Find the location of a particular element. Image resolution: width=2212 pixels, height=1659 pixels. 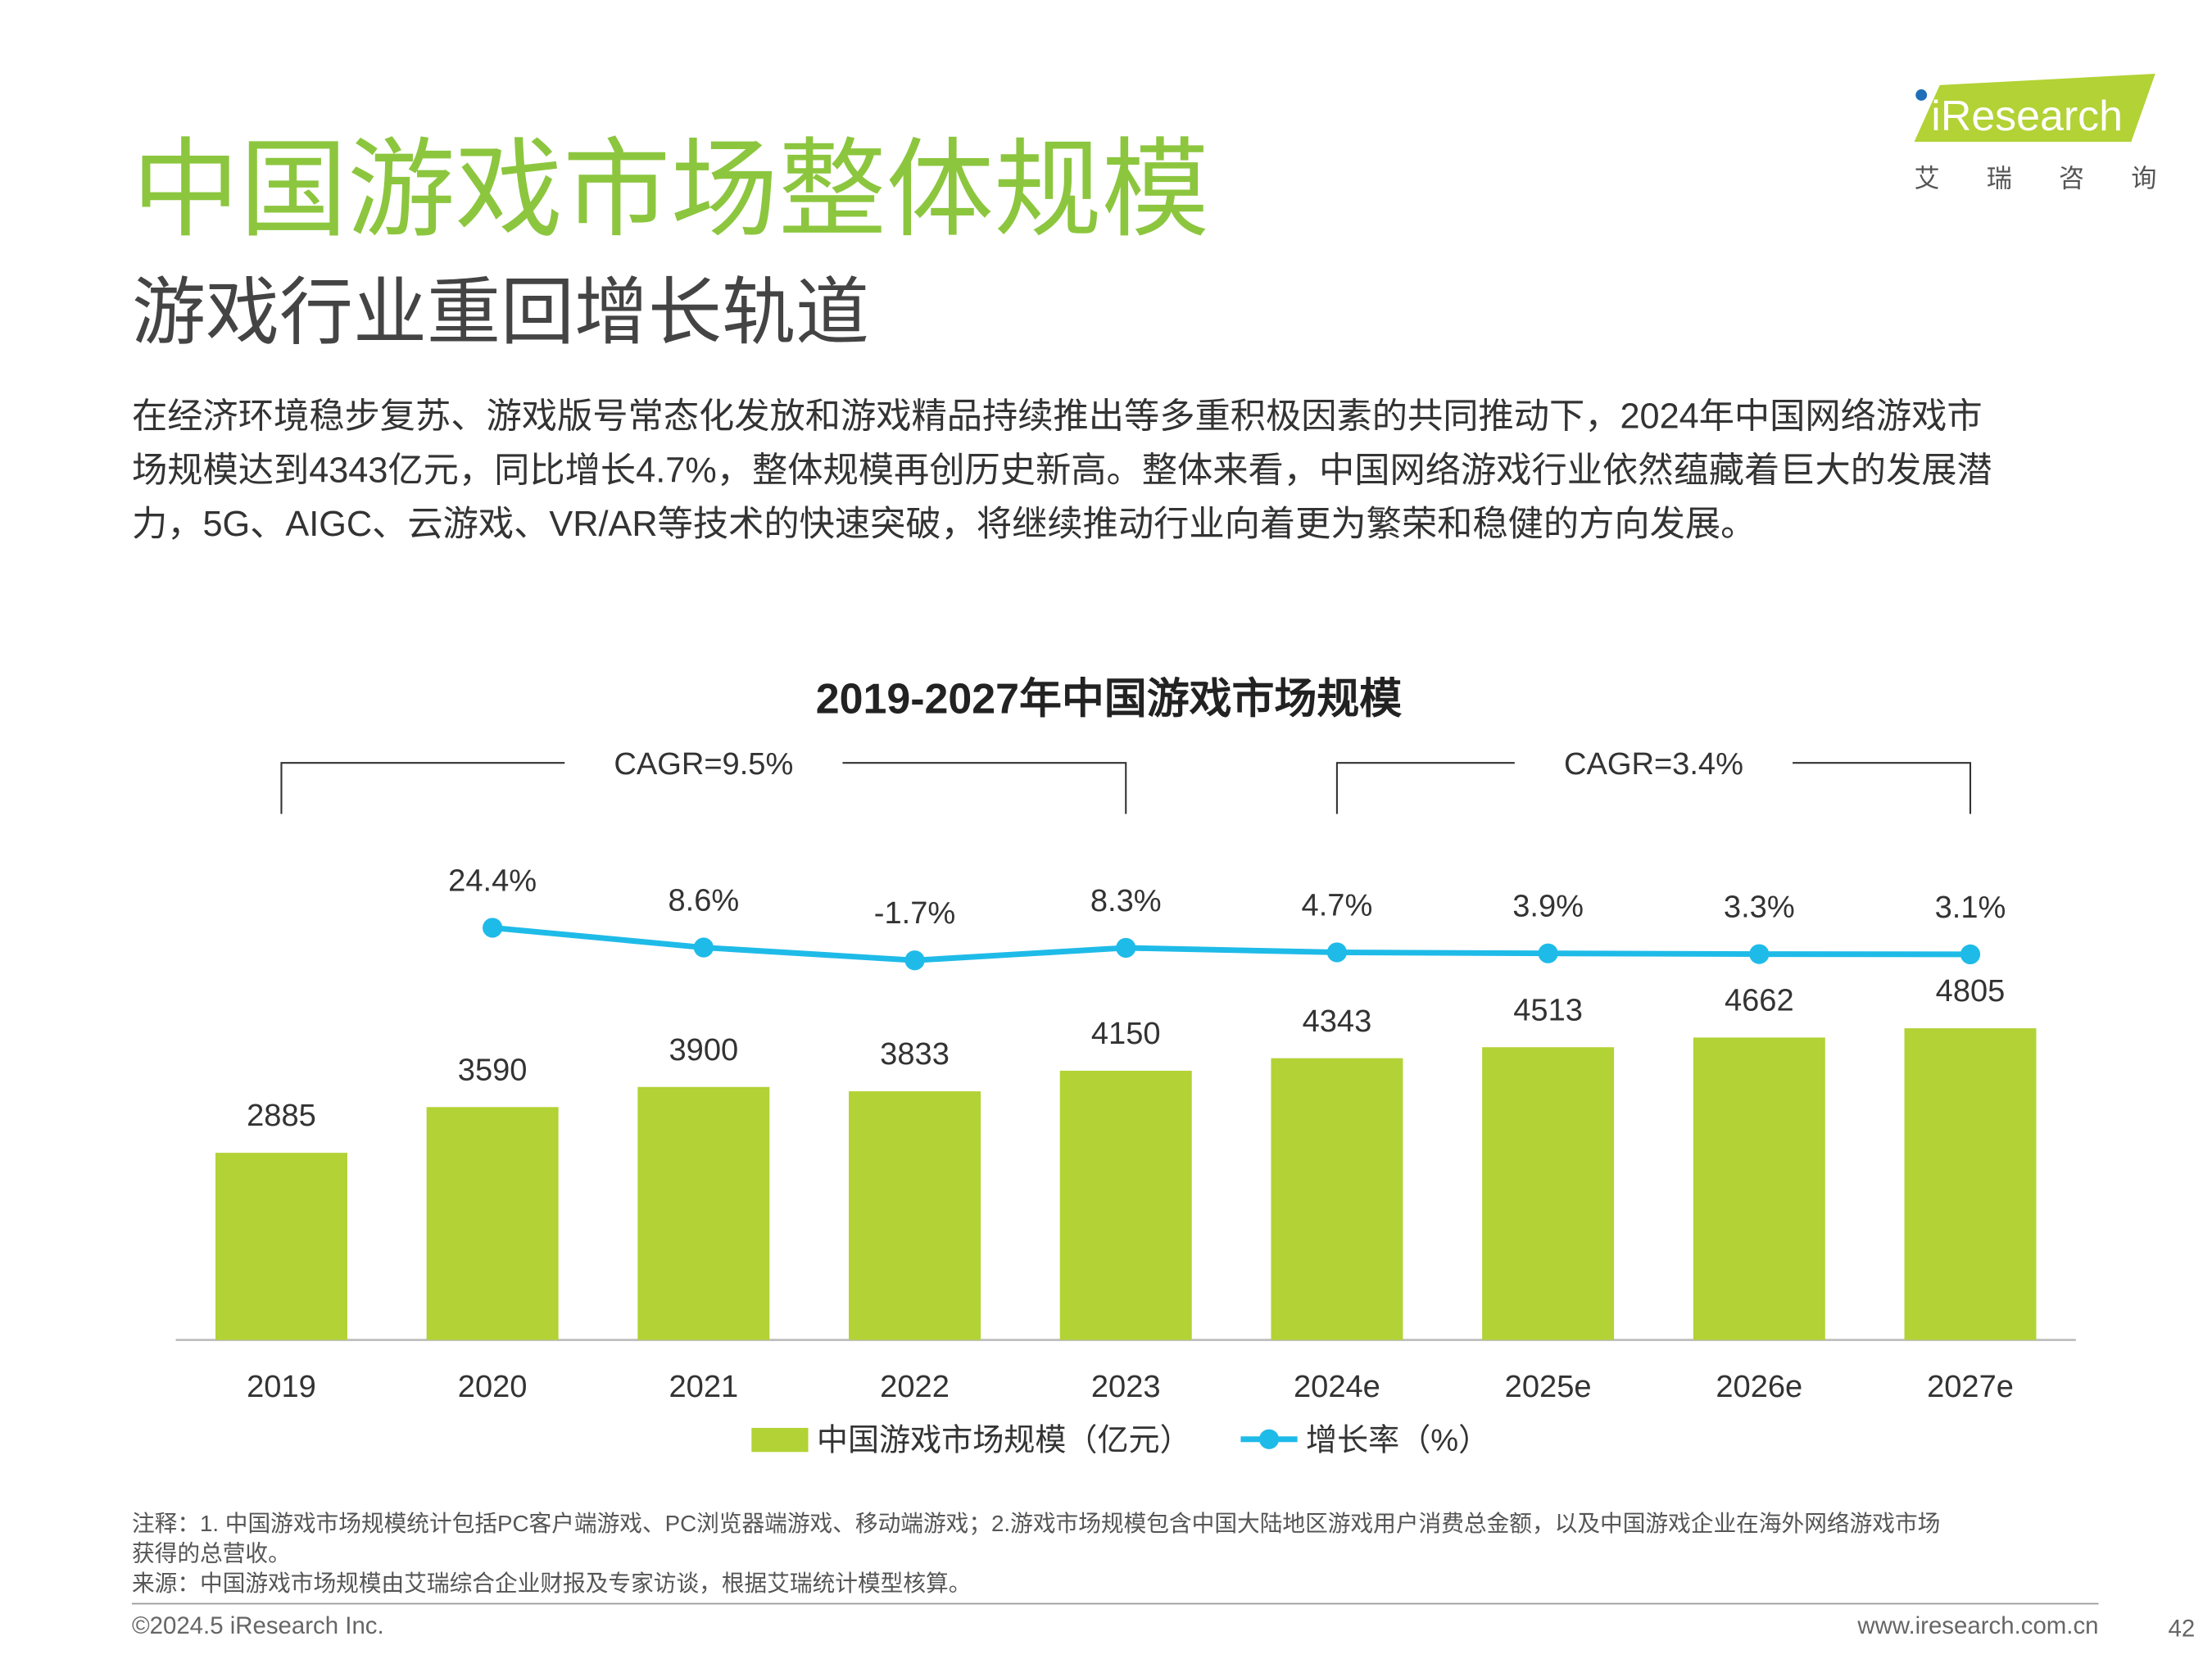

bar-value-label: 2885 is located at coordinates (281, 1116).